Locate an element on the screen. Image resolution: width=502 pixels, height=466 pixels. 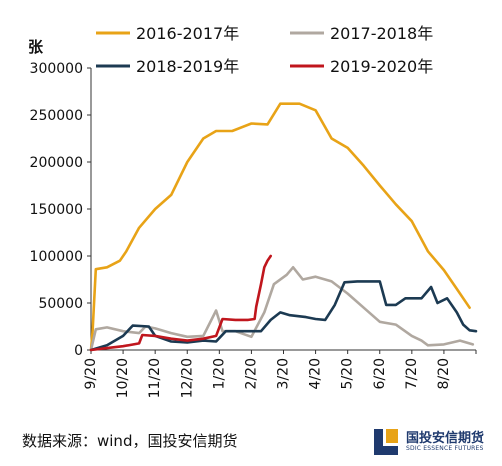
logo-mark-icon is located at coordinates (386, 442).